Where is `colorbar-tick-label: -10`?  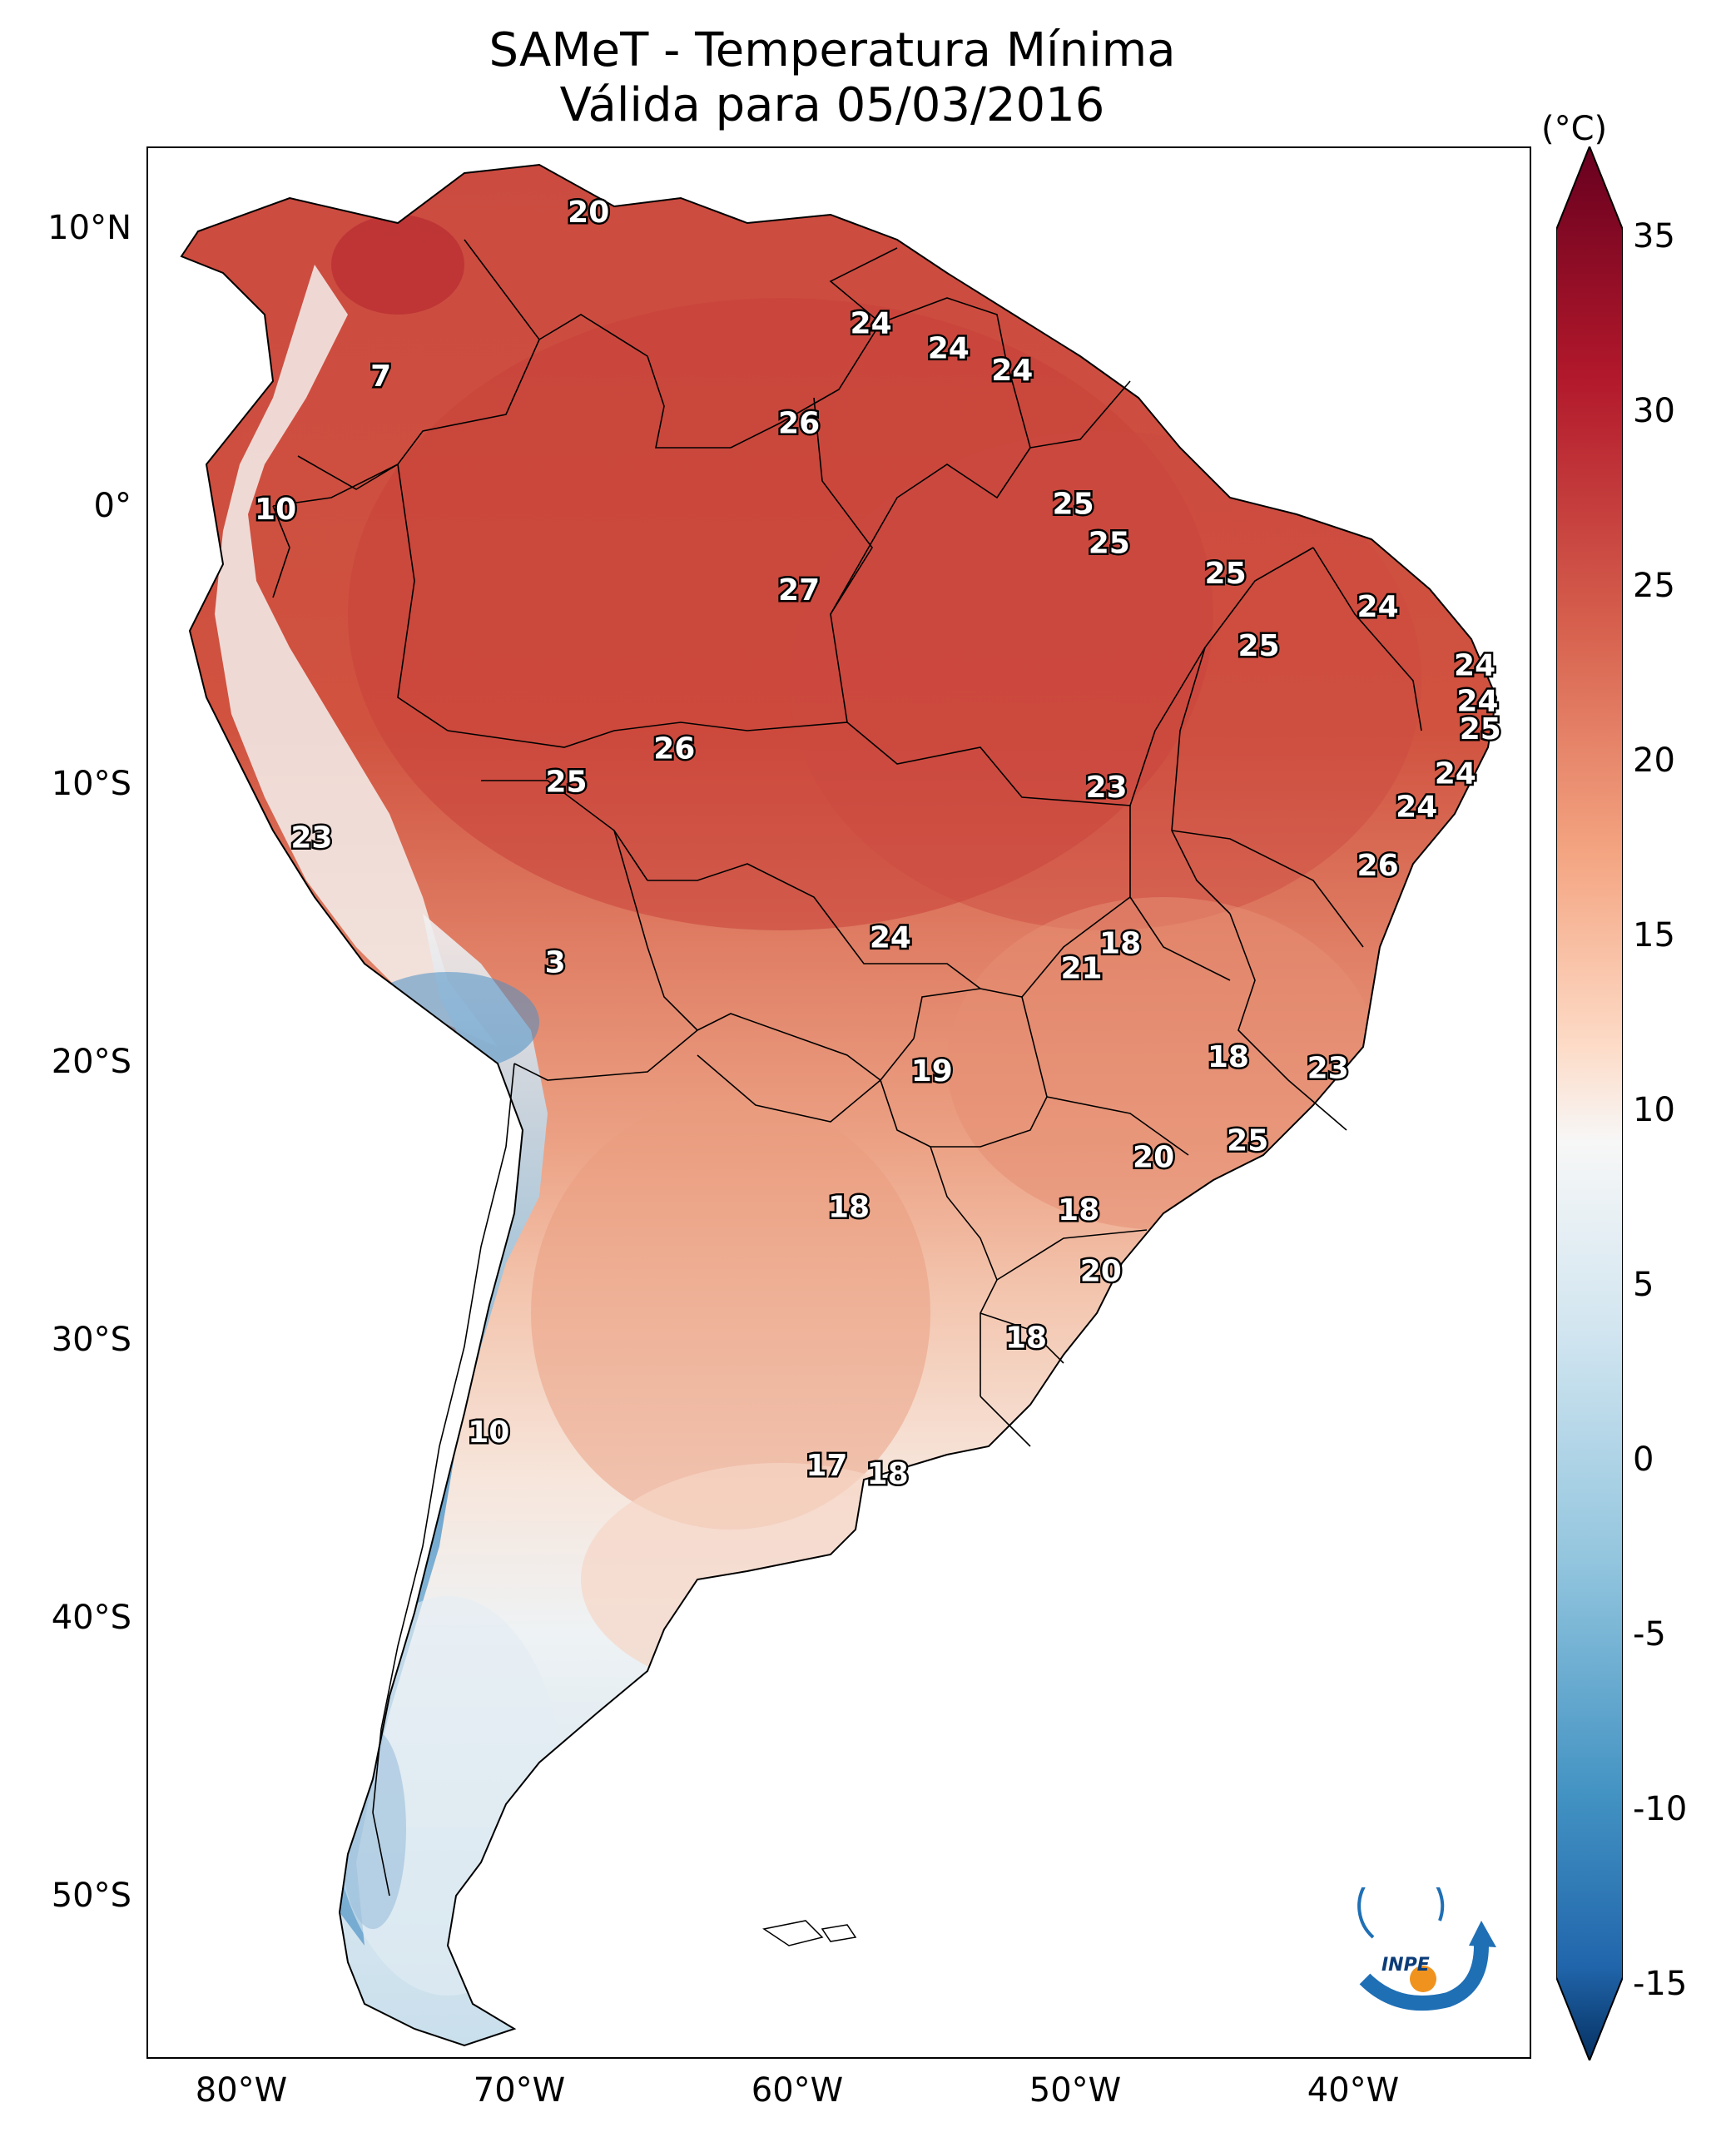 colorbar-tick-label: -10 is located at coordinates (1660, 1809).